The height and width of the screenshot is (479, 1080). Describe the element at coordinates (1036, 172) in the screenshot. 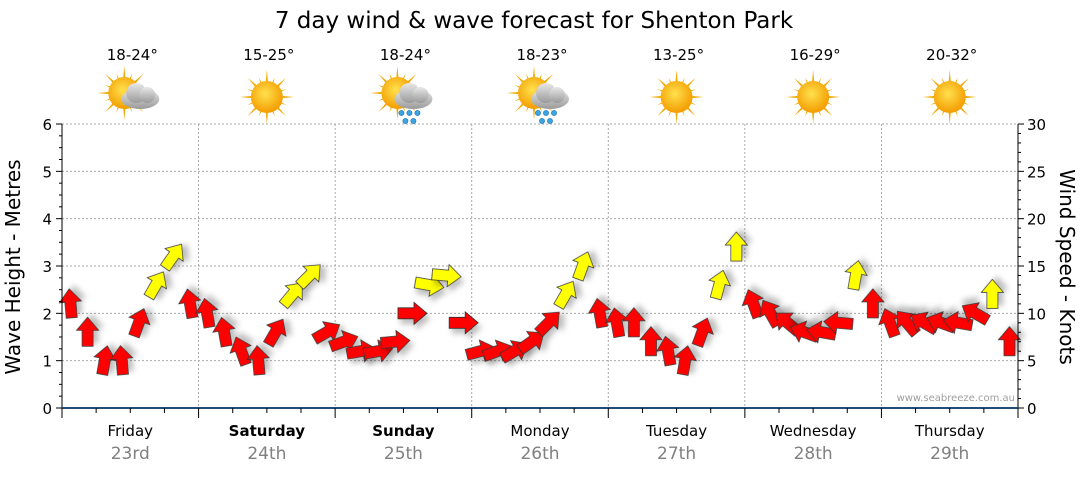

I see `right-tick-label: 25` at that location.